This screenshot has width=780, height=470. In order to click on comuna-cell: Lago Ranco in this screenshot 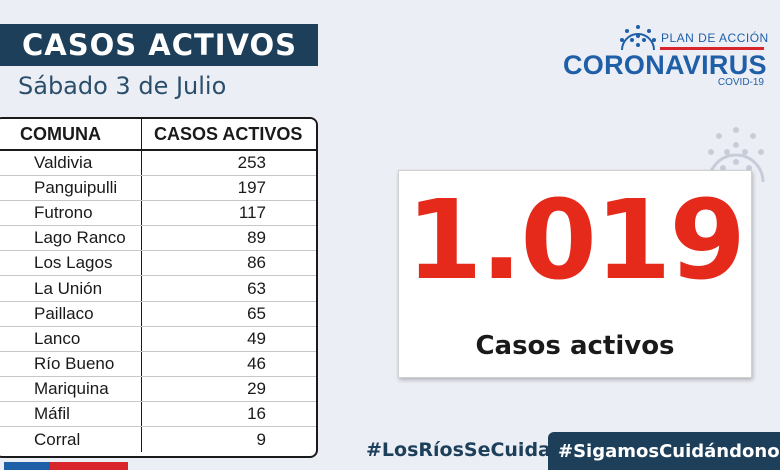, I will do `click(71, 238)`.